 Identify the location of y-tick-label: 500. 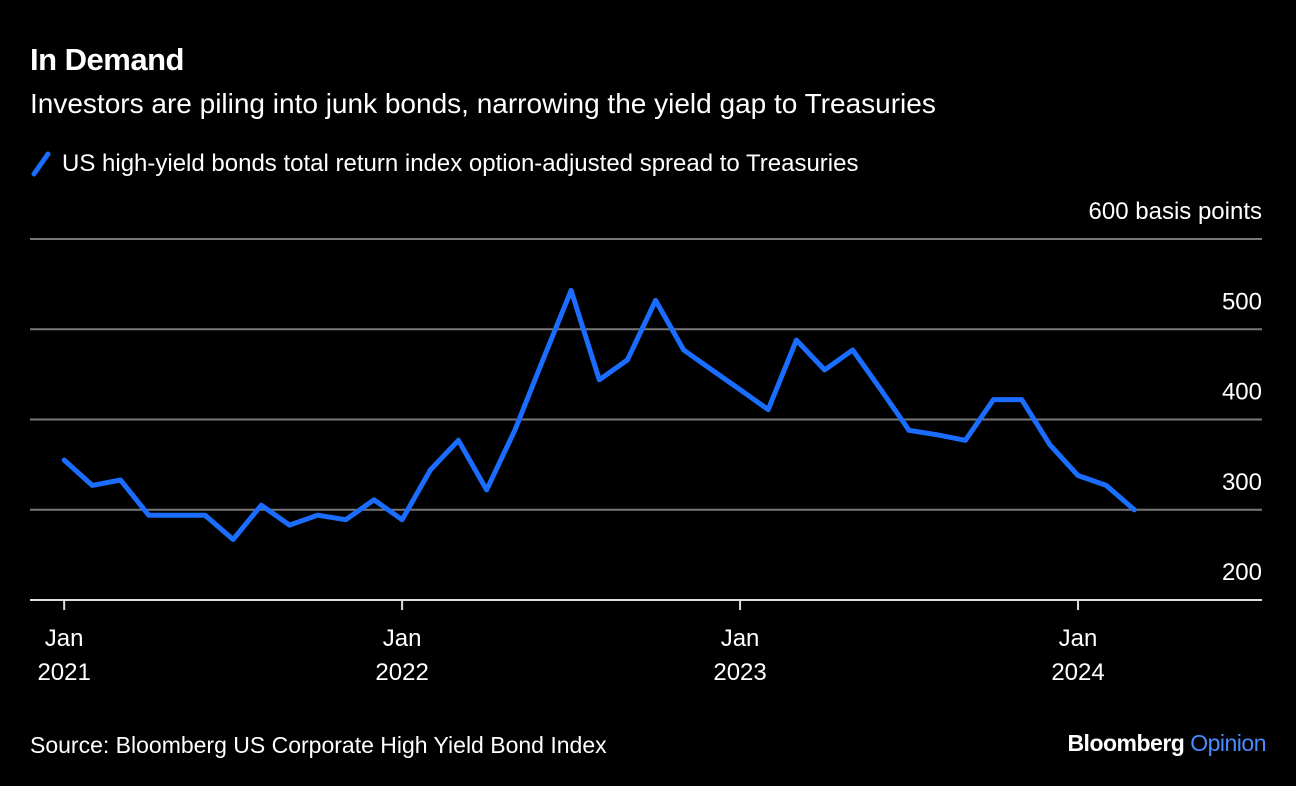
(1242, 301).